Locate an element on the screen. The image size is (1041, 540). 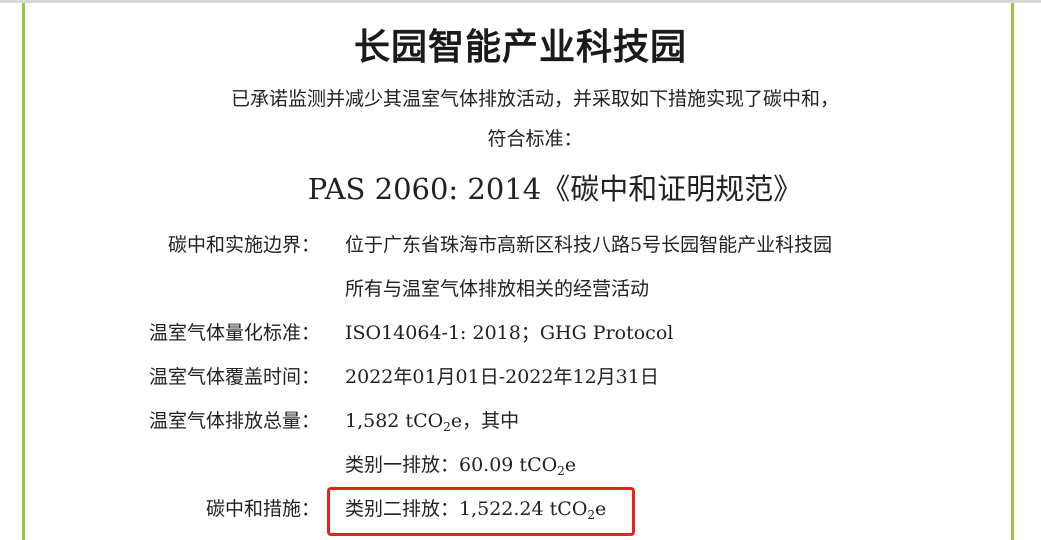
quant-standard-value: ISO14064-1: 2018；GHG Protocol is located at coordinates (509, 333).